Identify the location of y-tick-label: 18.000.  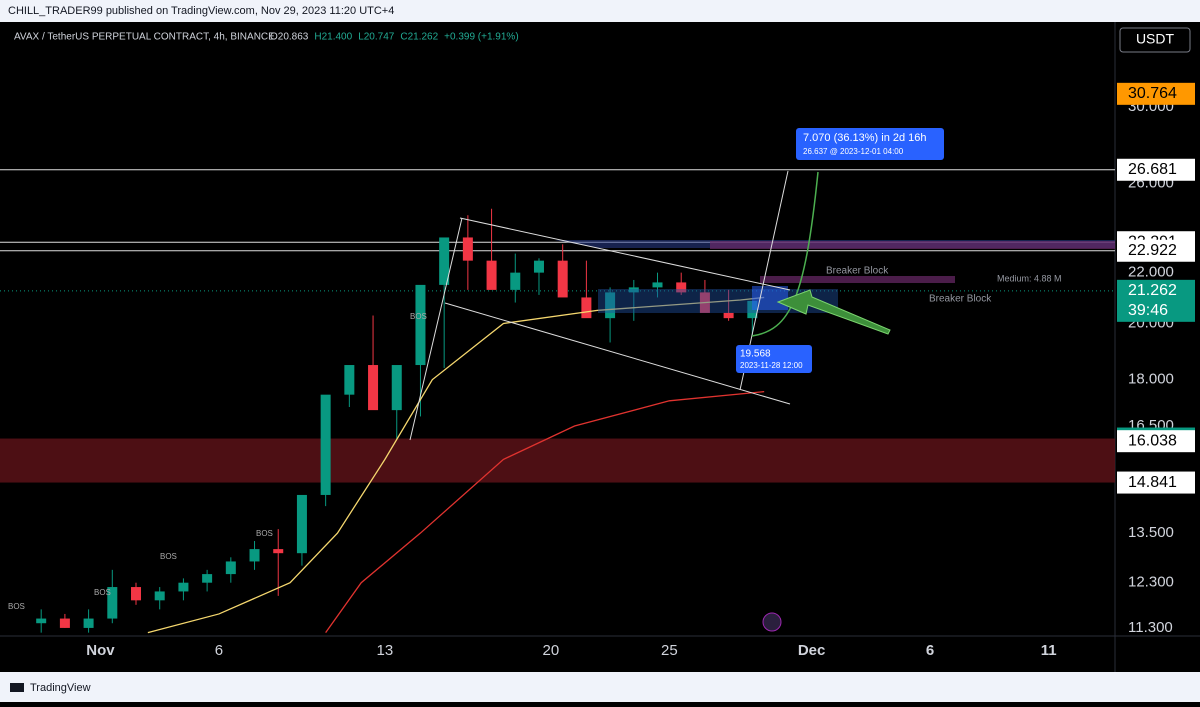
(1151, 379).